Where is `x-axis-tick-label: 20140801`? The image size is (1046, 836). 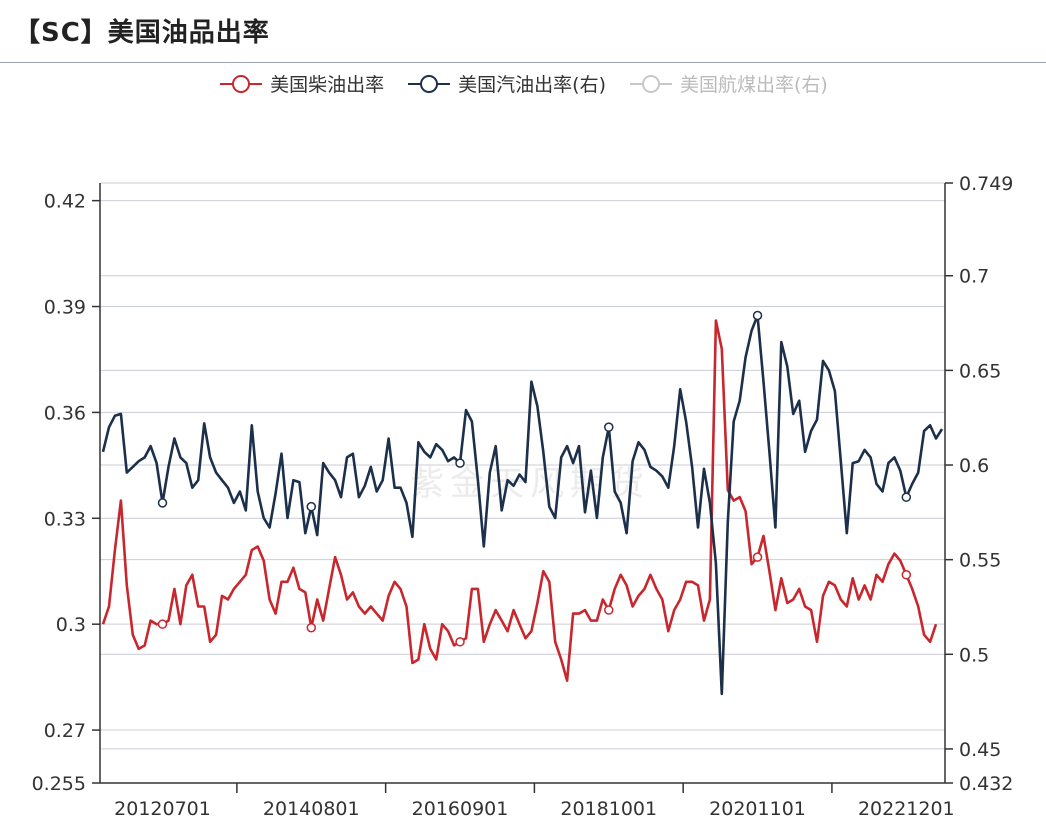
x-axis-tick-label: 20140801 is located at coordinates (311, 809).